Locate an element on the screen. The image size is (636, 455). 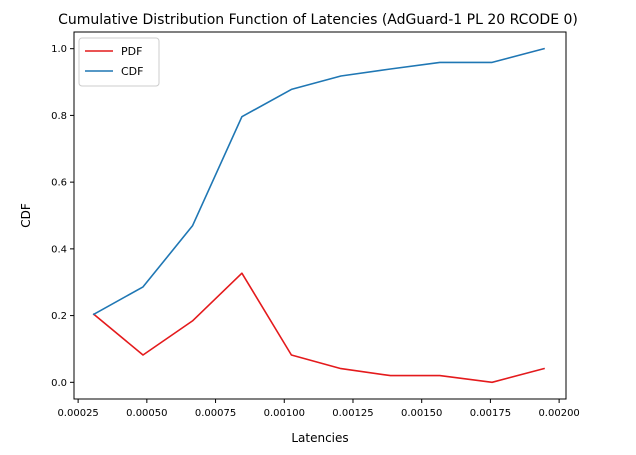
pdf-legend-label: PDF is located at coordinates (131, 51).